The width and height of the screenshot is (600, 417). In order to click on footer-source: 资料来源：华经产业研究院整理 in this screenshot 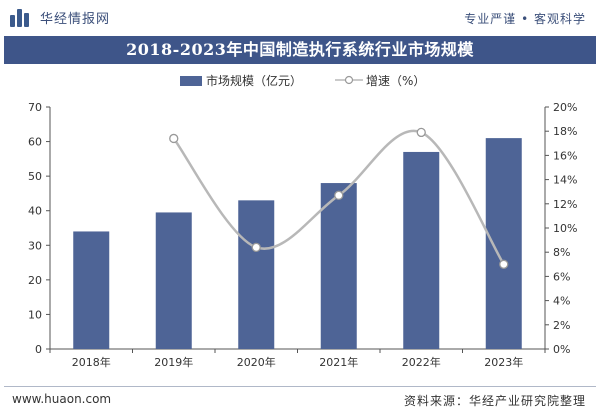, I will do `click(494, 401)`.